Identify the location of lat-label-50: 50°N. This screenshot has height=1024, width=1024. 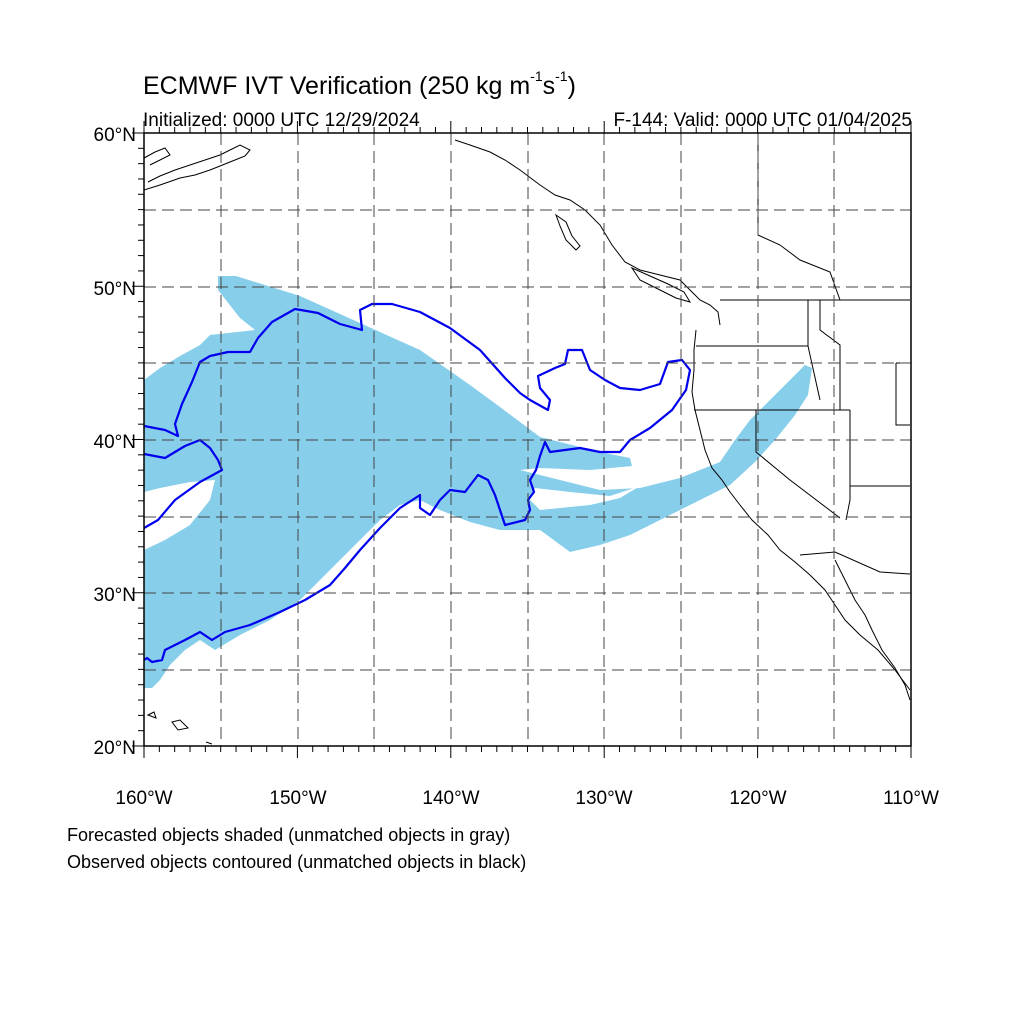
(115, 289).